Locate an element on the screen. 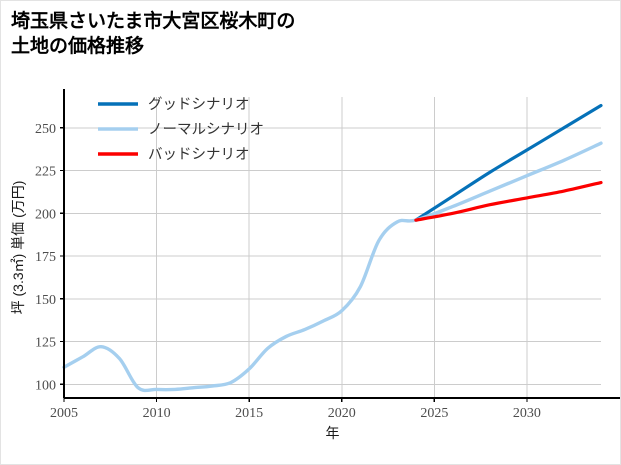 This screenshot has height=465, width=621. y-tick-label: 150 is located at coordinates (45, 300).